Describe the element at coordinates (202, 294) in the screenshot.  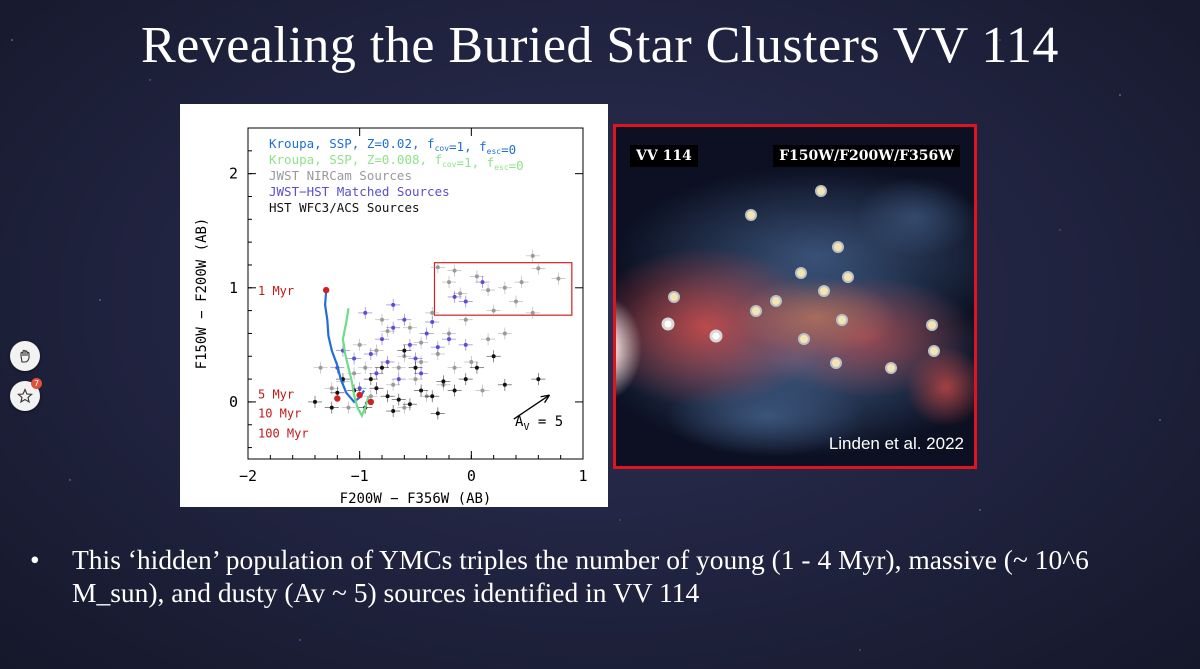
I see `y-axis-label: F150W − F200W (AB)` at that location.